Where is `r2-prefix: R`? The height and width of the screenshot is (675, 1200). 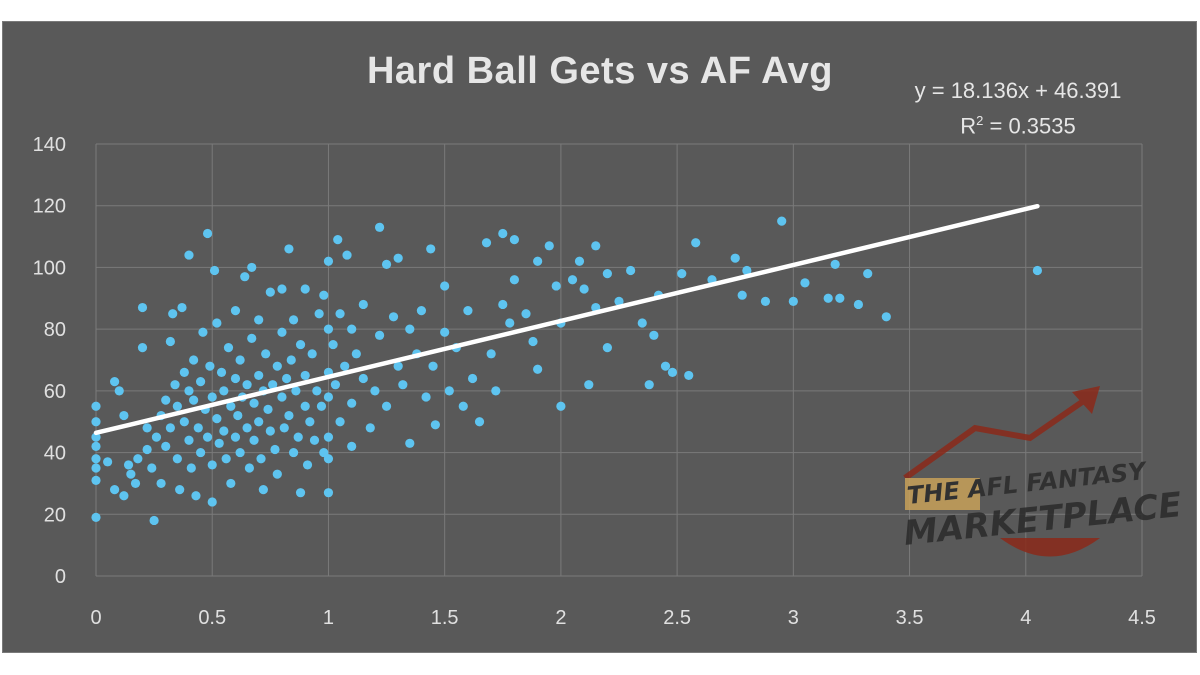 r2-prefix: R is located at coordinates (968, 126).